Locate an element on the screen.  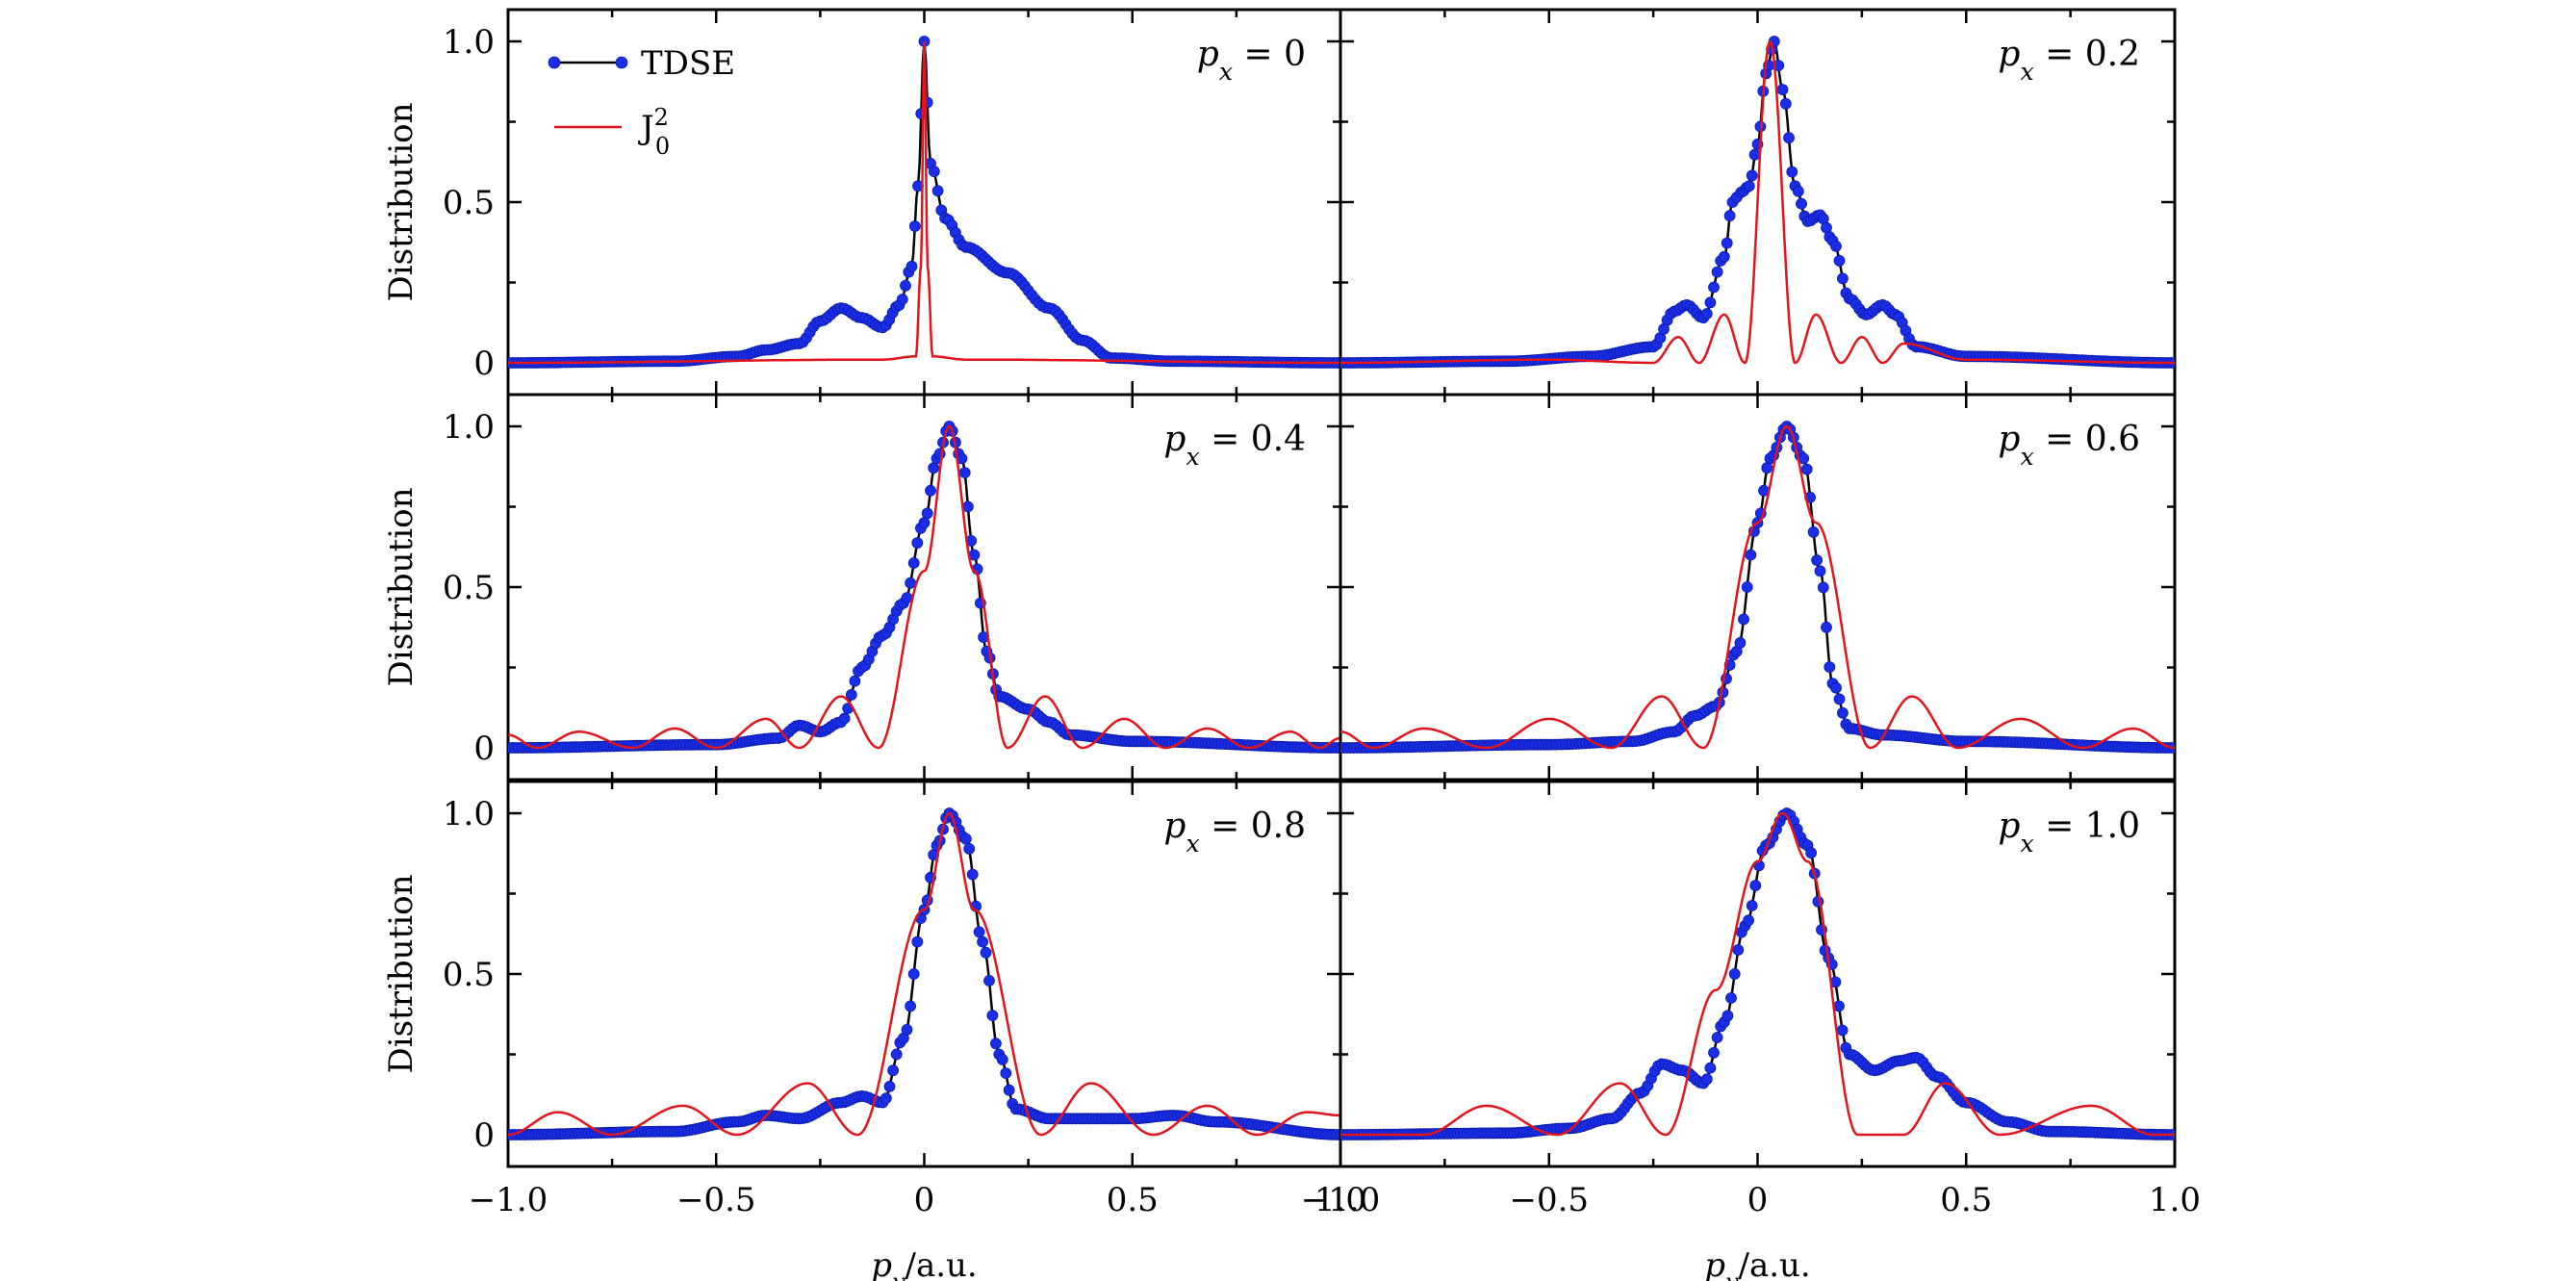
x-tick-label: 1.0 is located at coordinates (1340, 1200).